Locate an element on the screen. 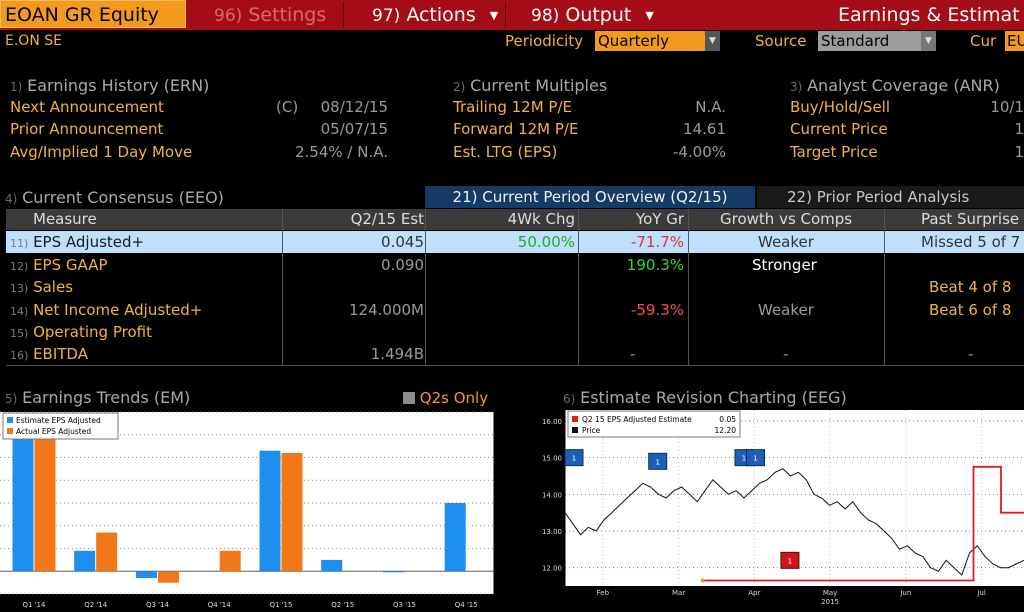 Image resolution: width=1024 pixels, height=612 pixels. column-header-4wk-chg: 4Wk Chg is located at coordinates (541, 219).